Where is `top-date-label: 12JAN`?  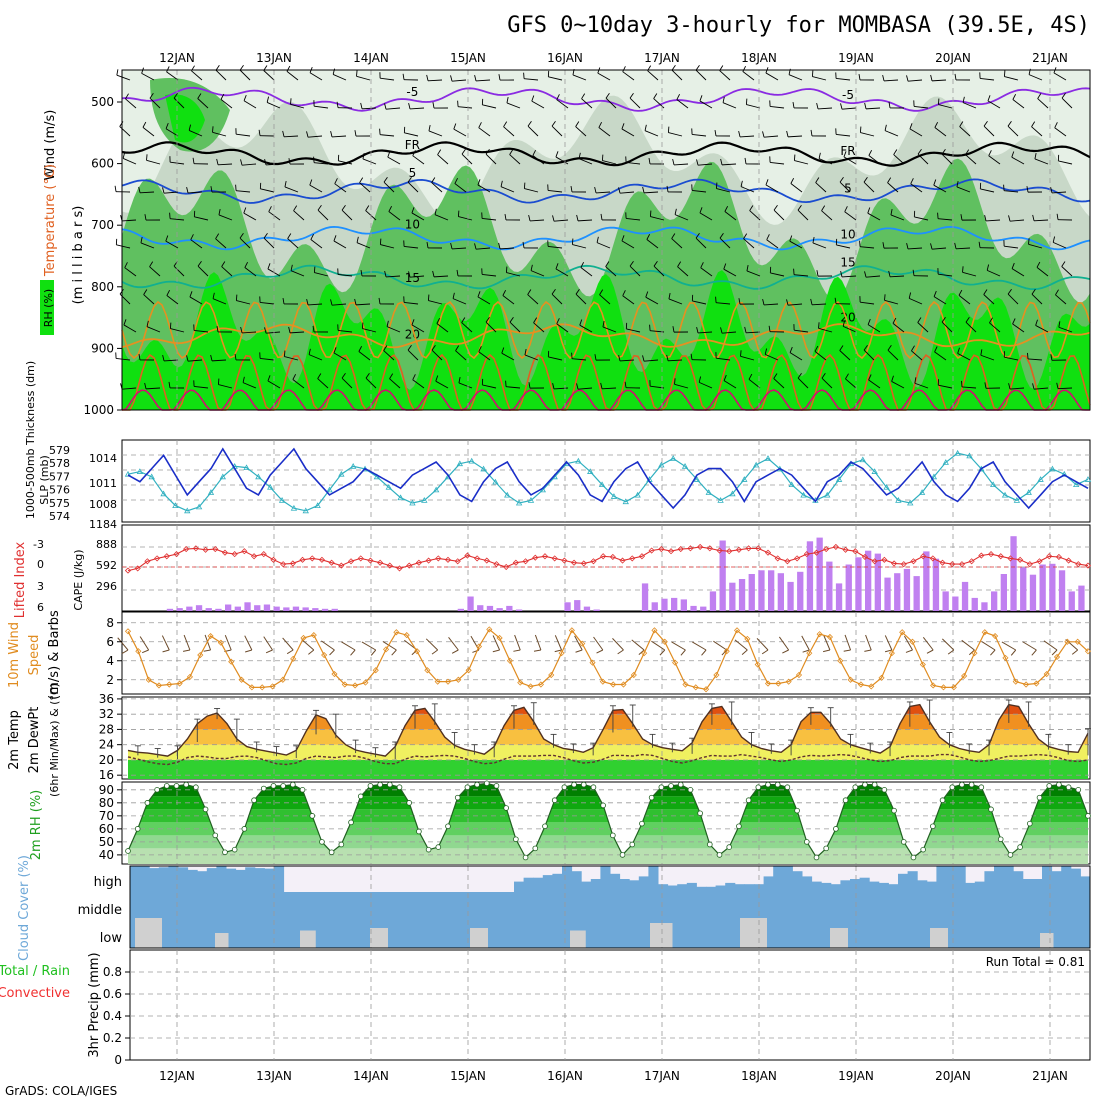 top-date-label: 12JAN is located at coordinates (177, 58).